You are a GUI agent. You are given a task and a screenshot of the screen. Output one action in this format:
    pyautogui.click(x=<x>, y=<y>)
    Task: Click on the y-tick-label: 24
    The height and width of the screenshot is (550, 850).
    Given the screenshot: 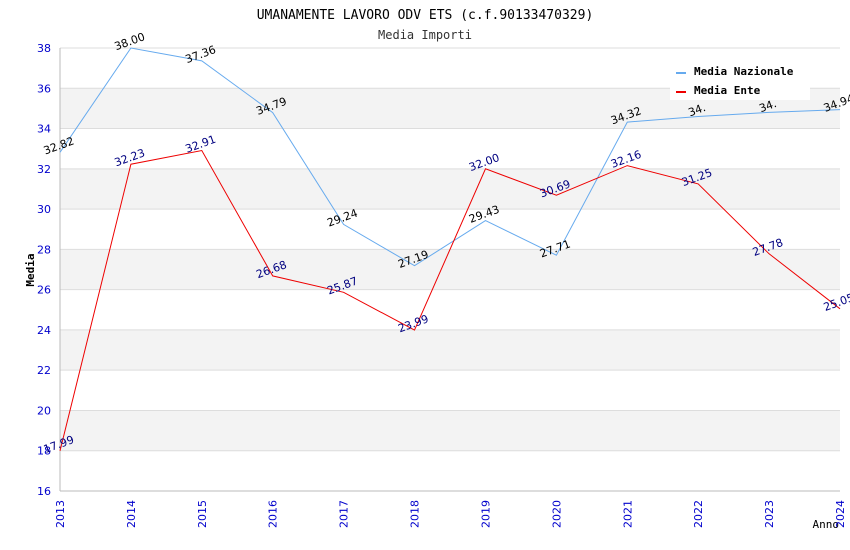 What is the action you would take?
    pyautogui.click(x=44, y=330)
    